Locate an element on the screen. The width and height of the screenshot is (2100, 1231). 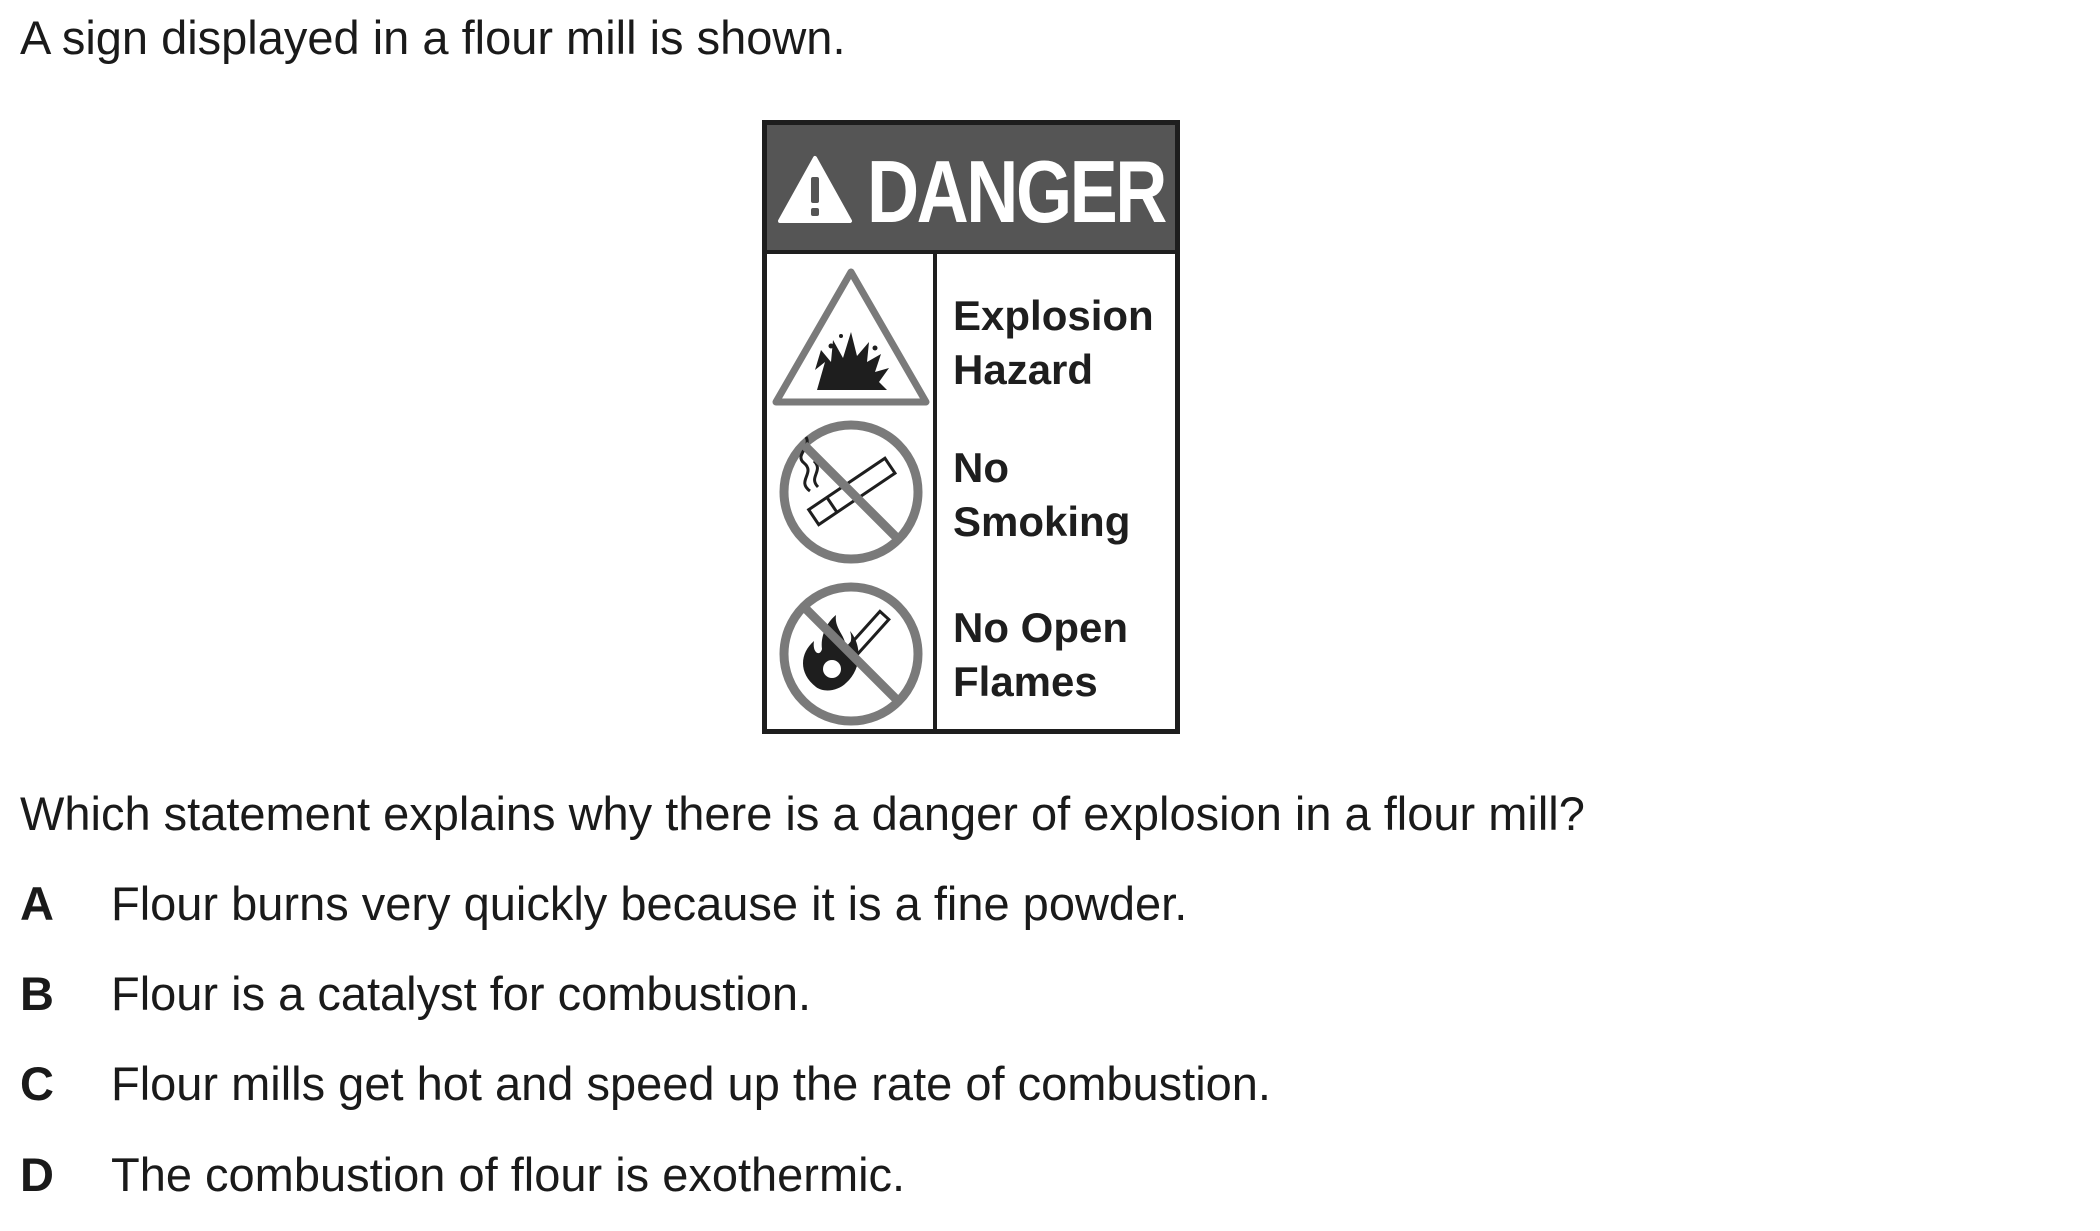
sign-title: DANGER is located at coordinates (1017, 191).